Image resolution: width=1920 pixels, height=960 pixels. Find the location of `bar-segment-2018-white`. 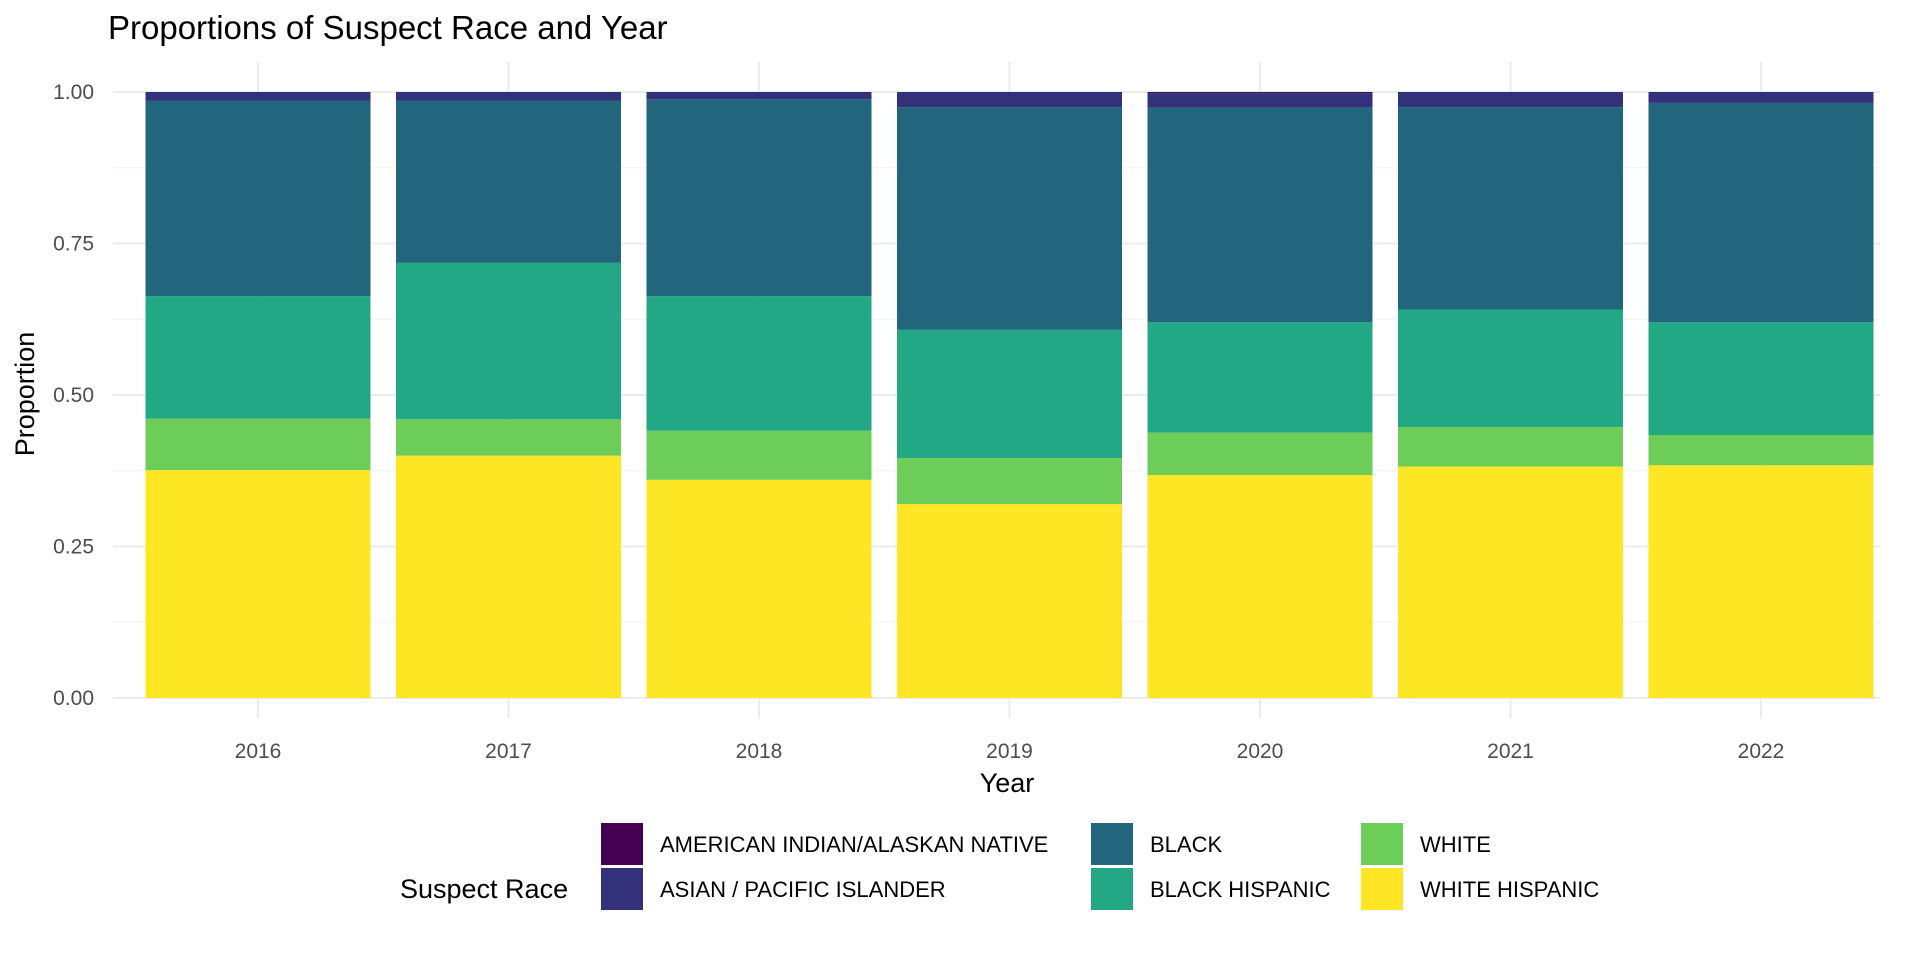

bar-segment-2018-white is located at coordinates (759, 455).